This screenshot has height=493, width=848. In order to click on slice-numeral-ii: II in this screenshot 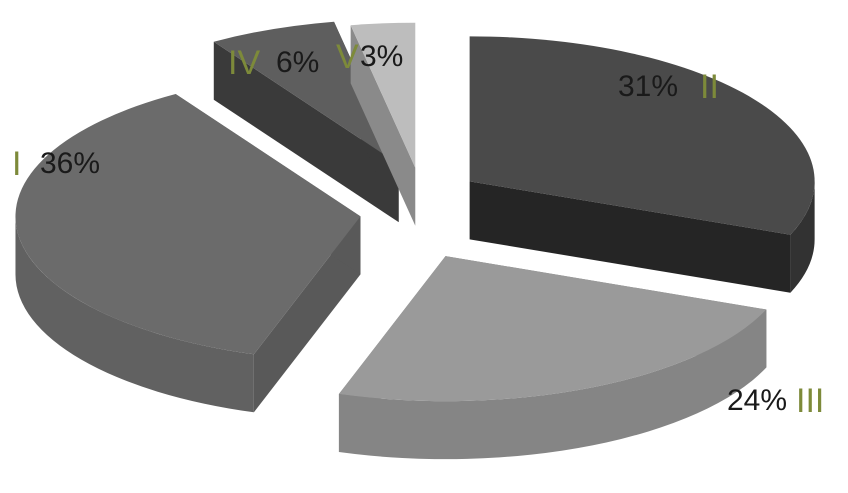, I will do `click(709, 87)`.